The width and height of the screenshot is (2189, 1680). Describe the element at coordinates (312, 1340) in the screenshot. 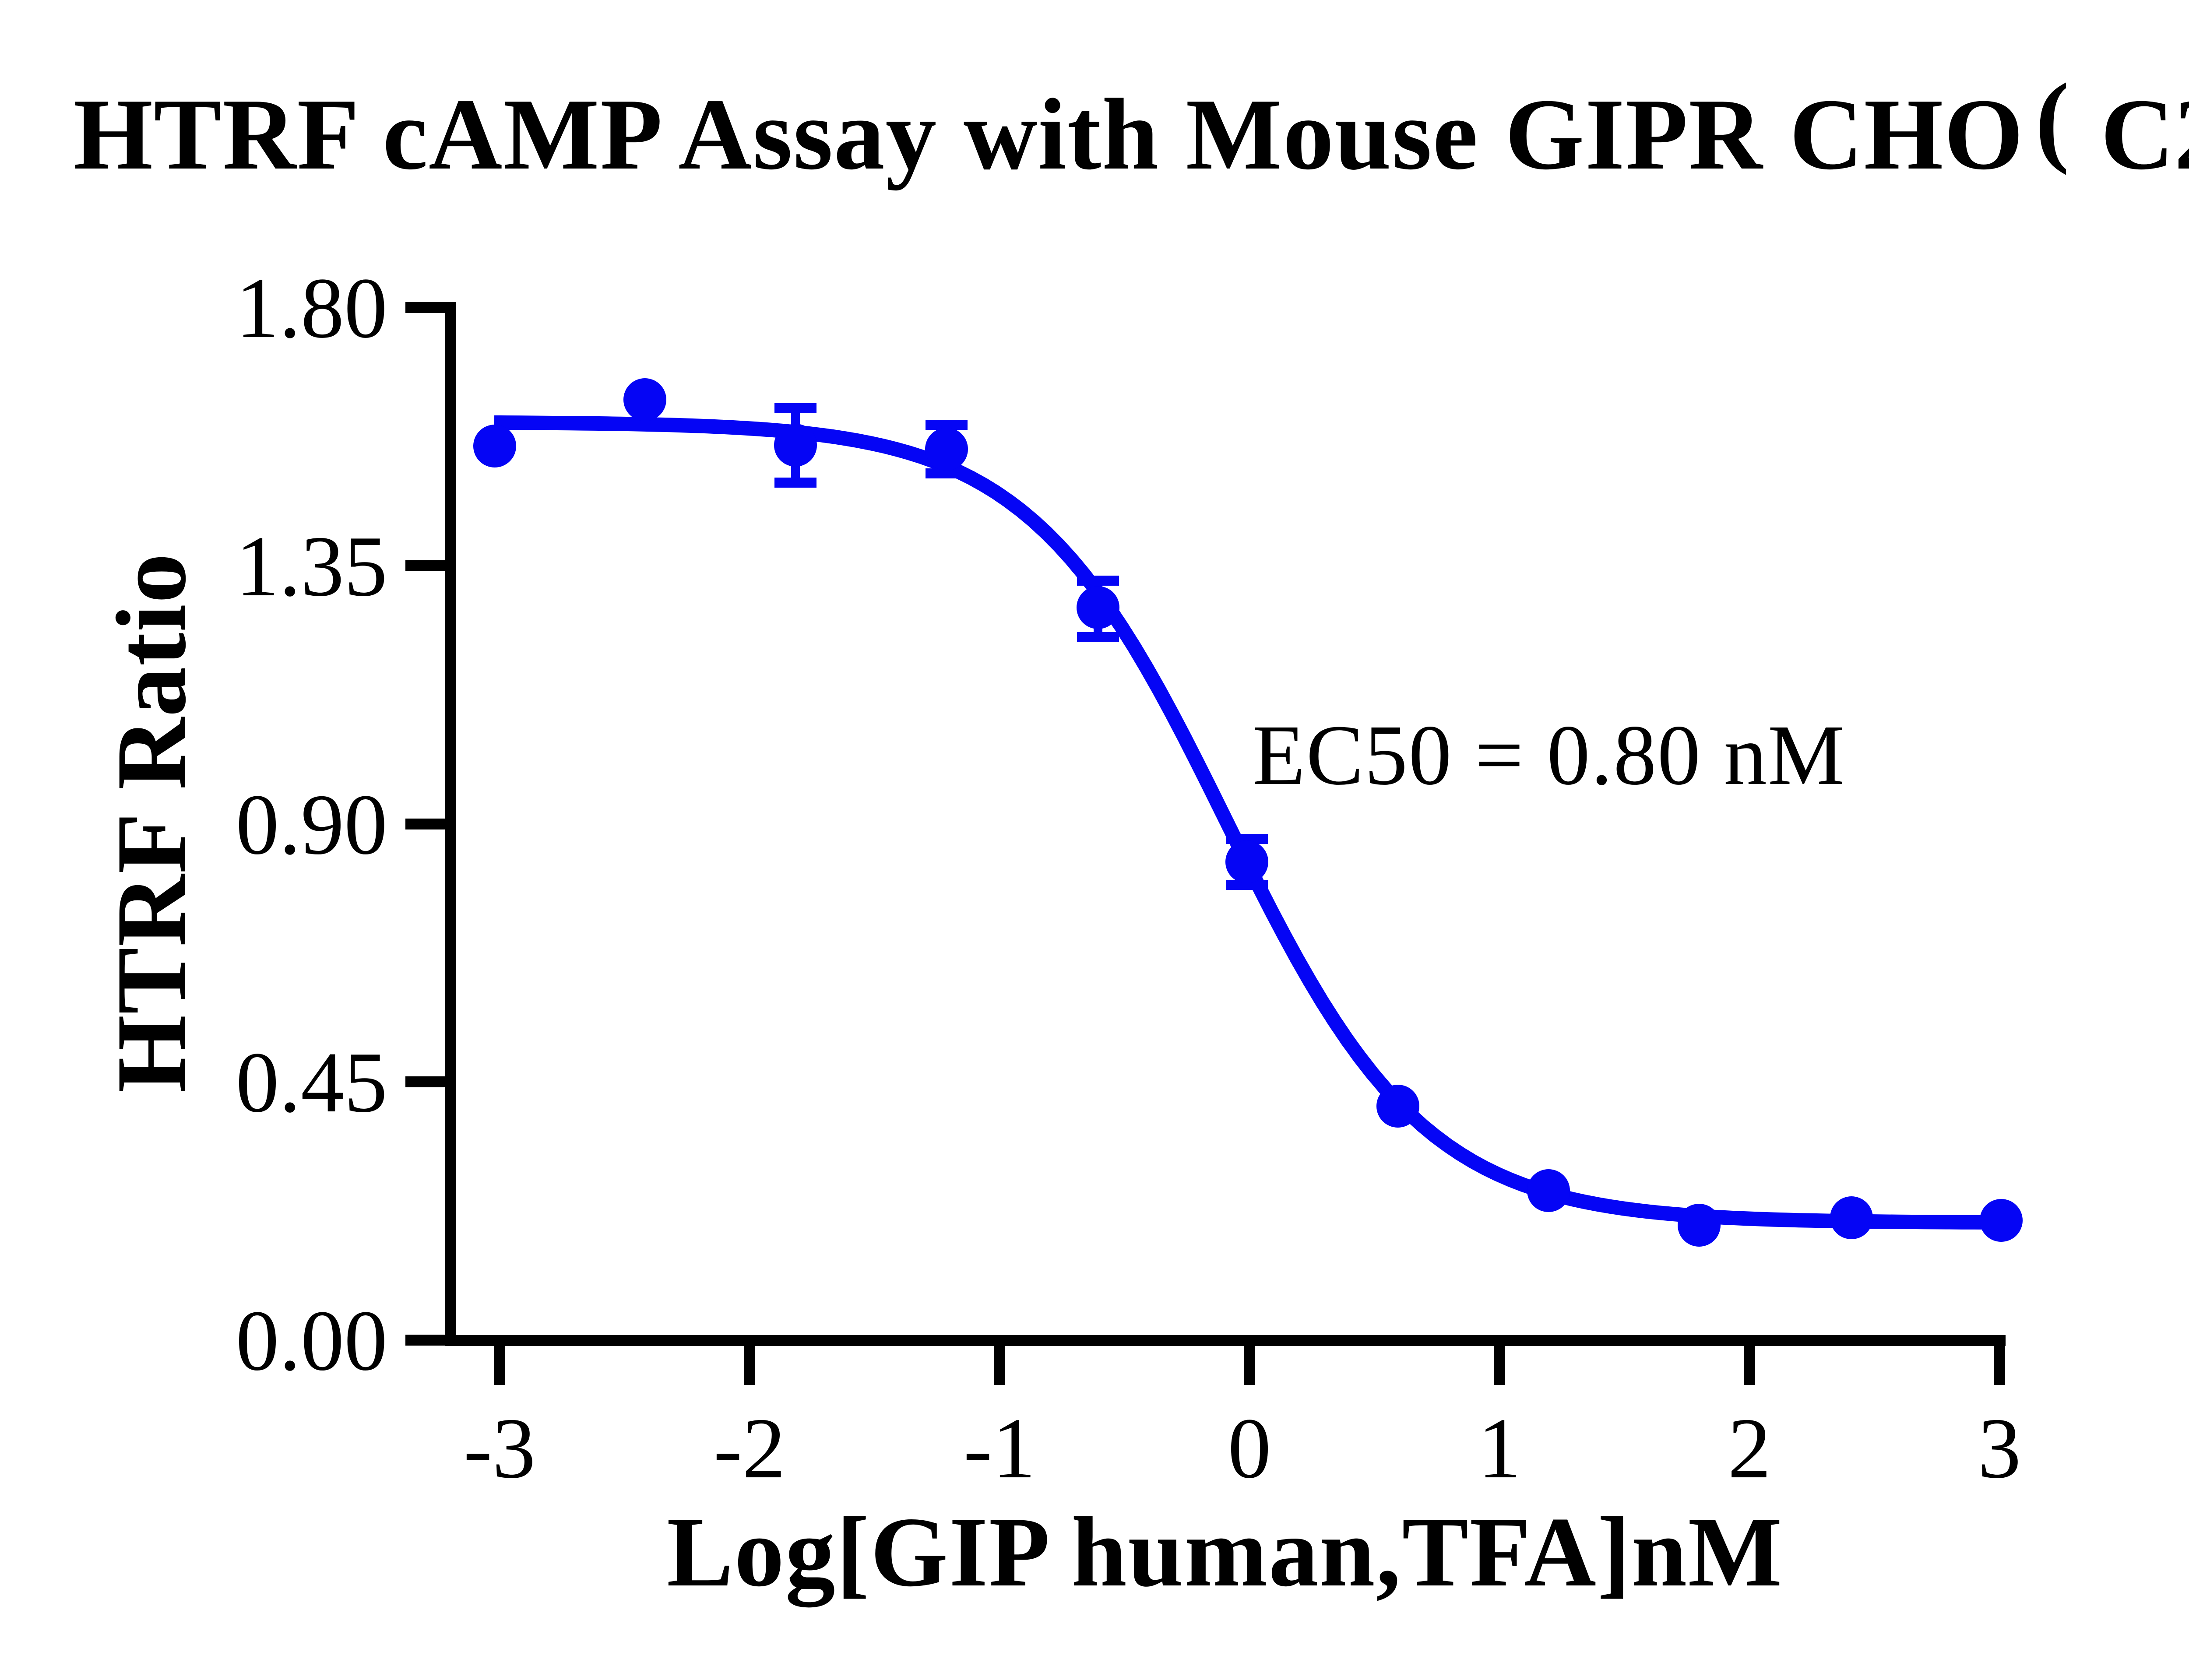

I see `svg-text: 0.00` at that location.